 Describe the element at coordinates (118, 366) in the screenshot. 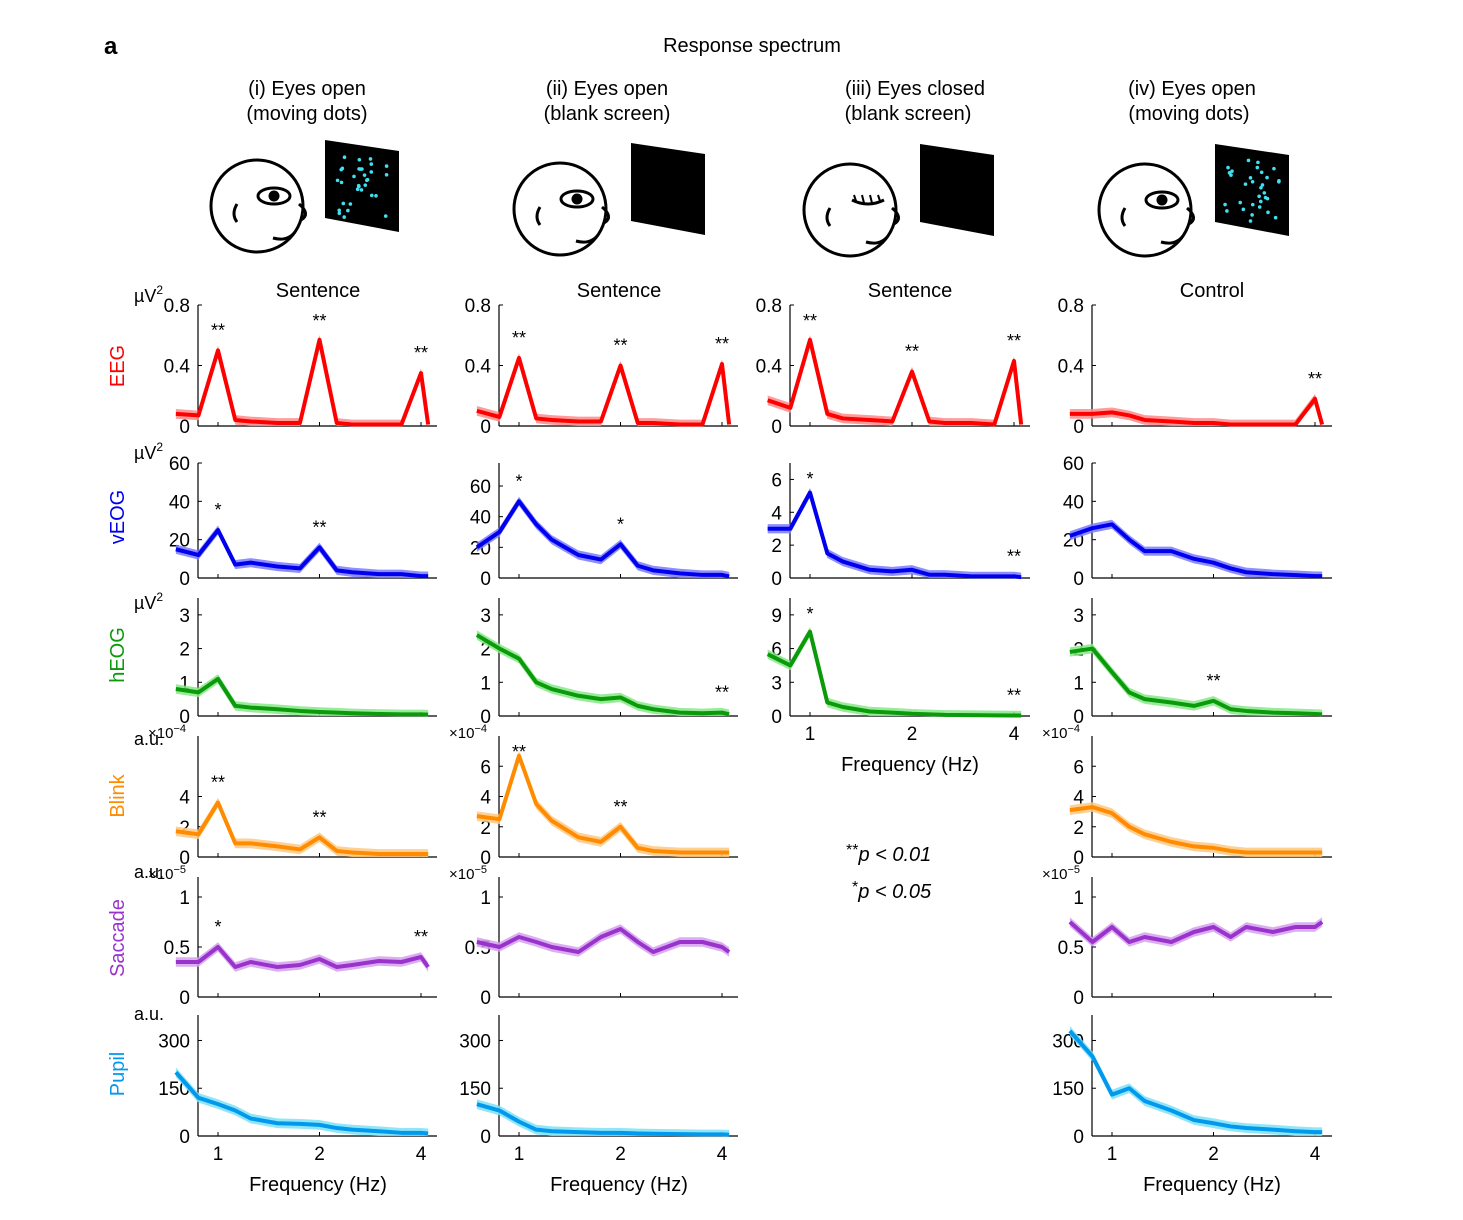

I see `row-label-eeg: EEG` at that location.